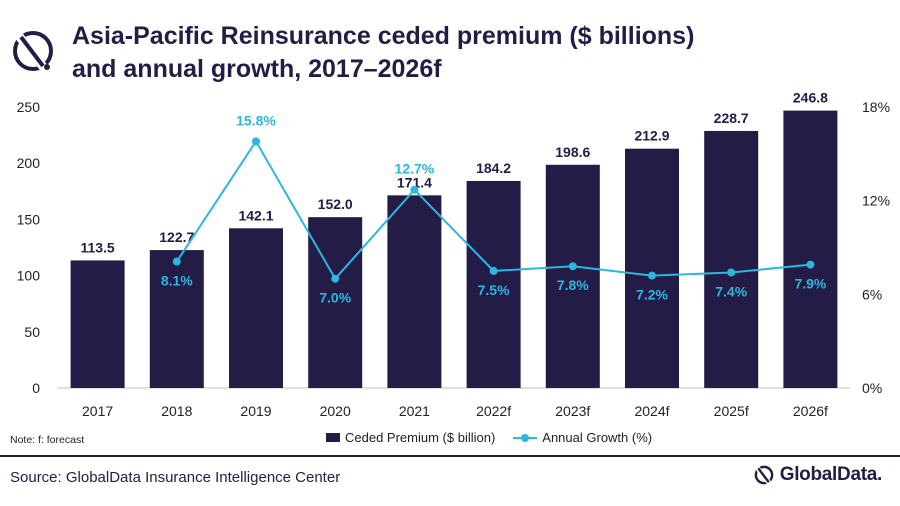 The image size is (900, 506). What do you see at coordinates (525, 437) in the screenshot?
I see `legend-line-swatch` at bounding box center [525, 437].